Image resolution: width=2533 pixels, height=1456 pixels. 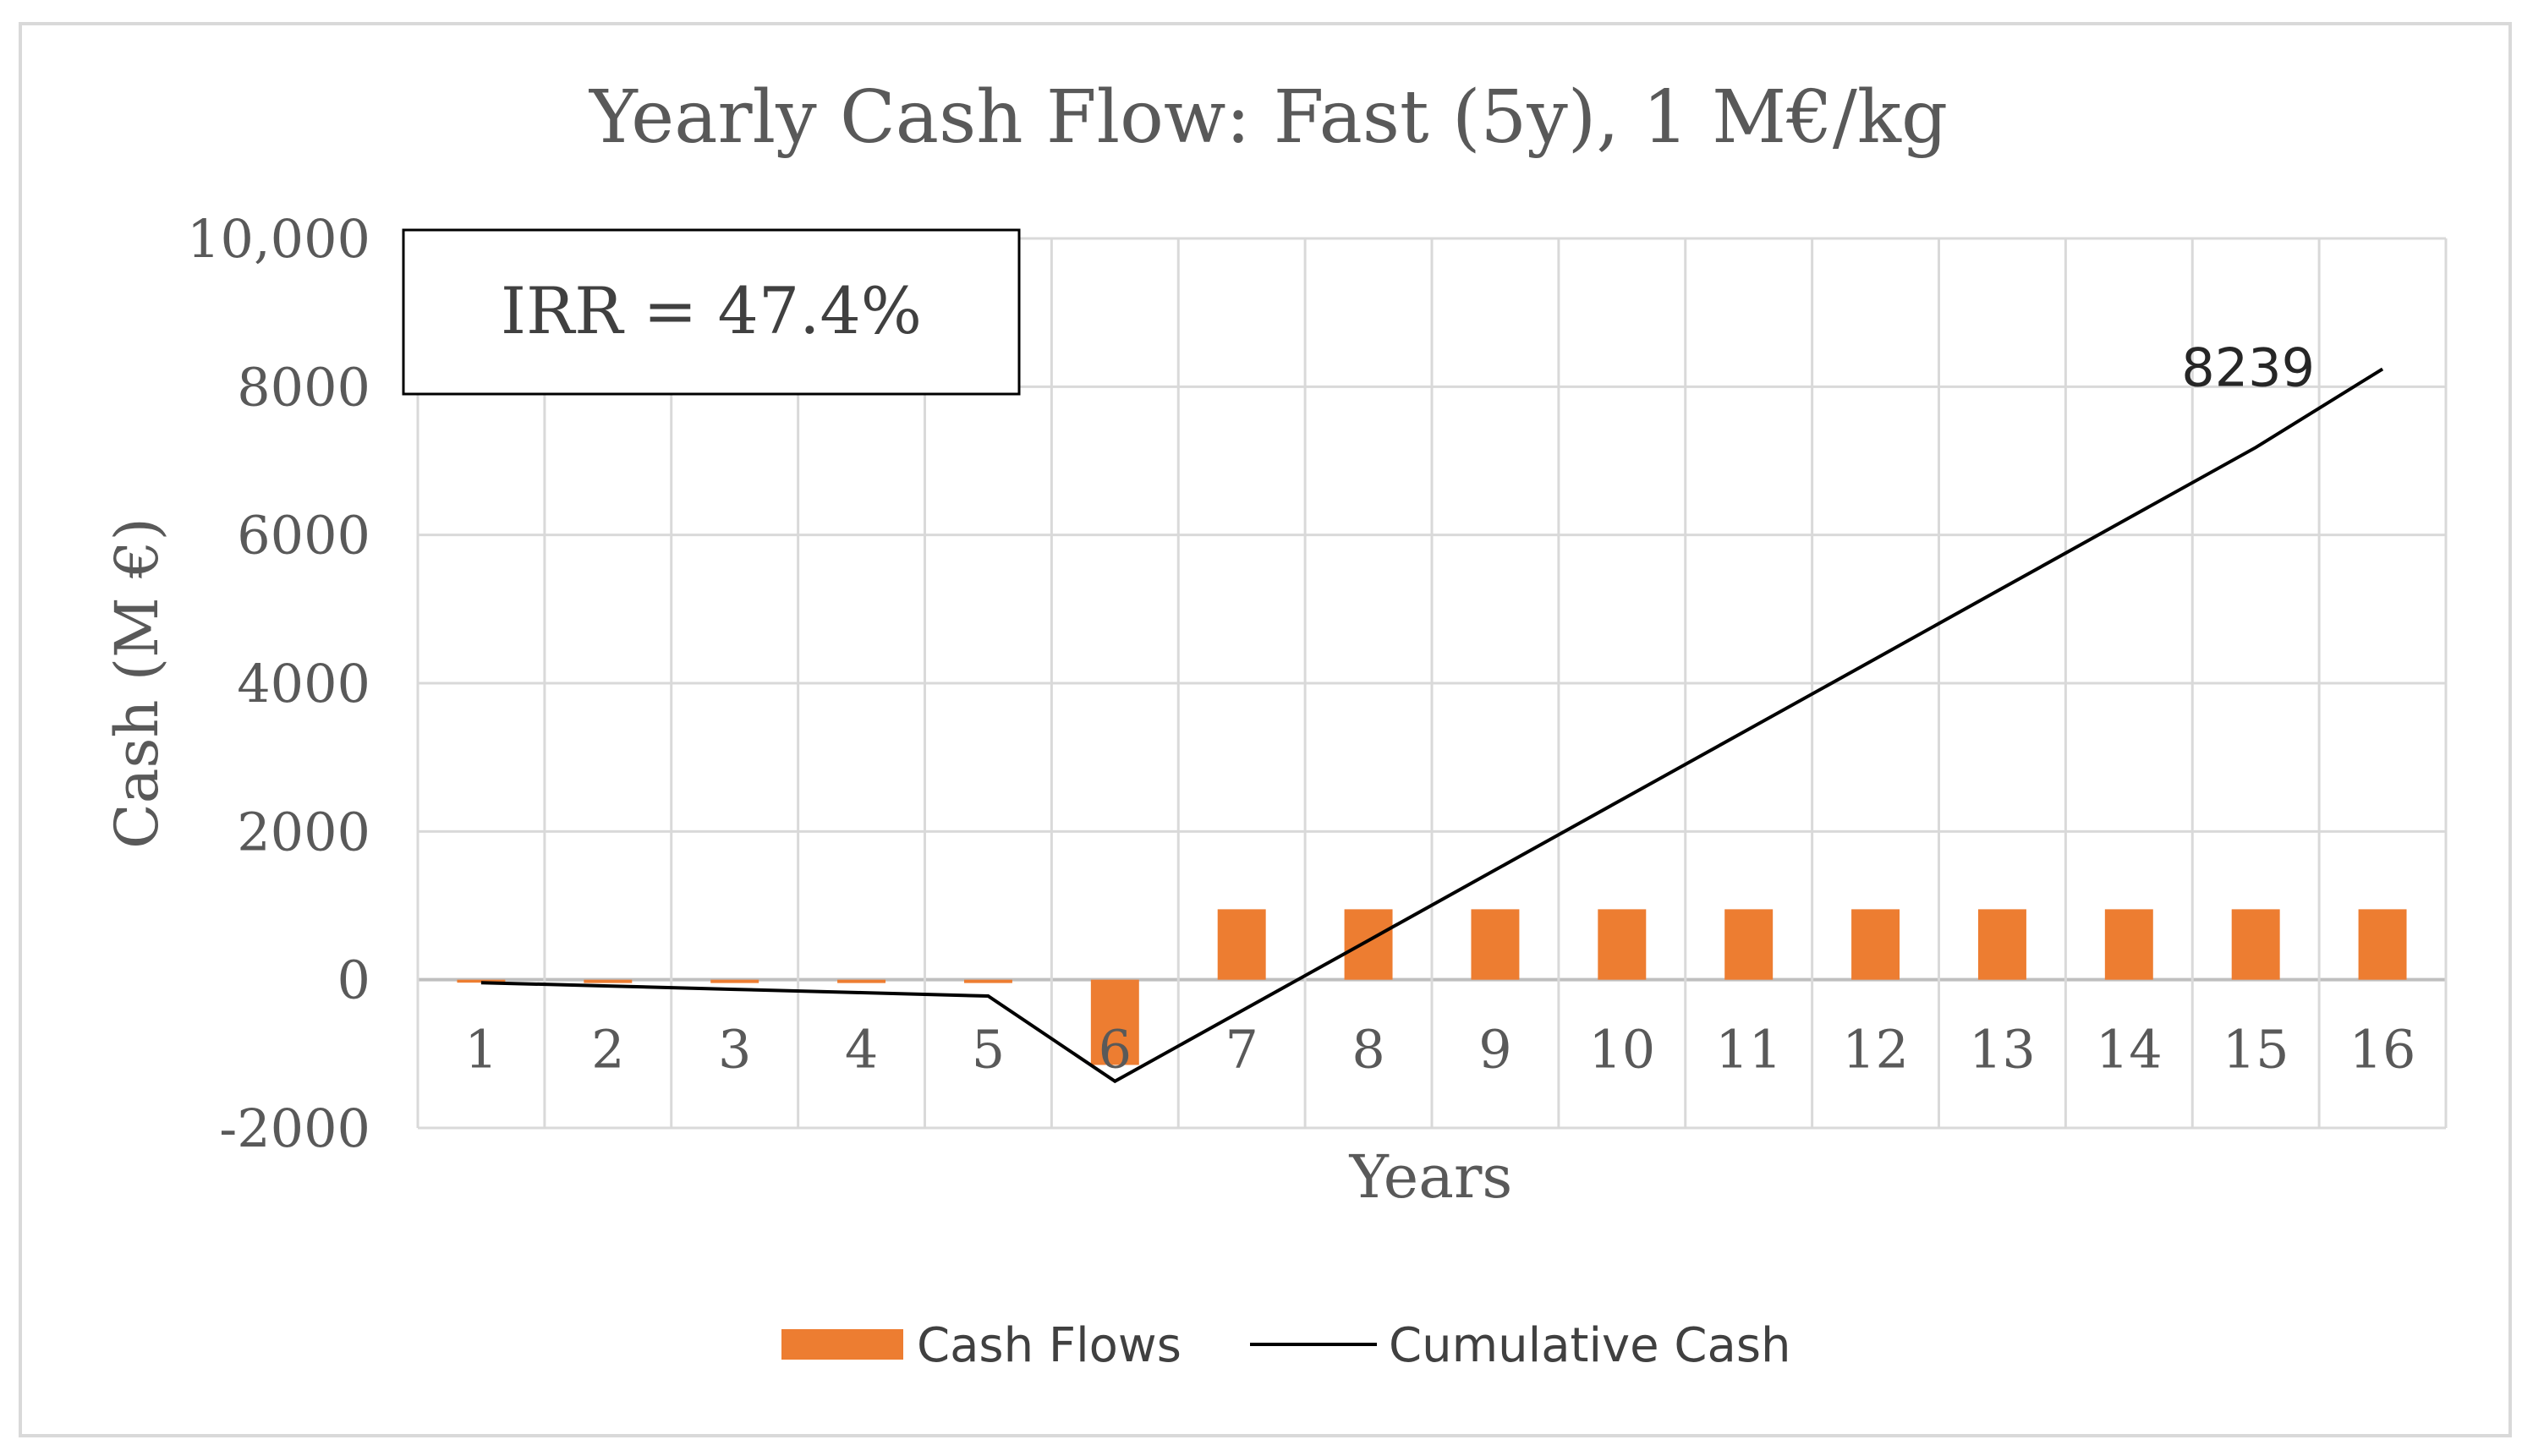 I want to click on legend-label-cash-flows: Cash Flows, so click(x=1049, y=1345).